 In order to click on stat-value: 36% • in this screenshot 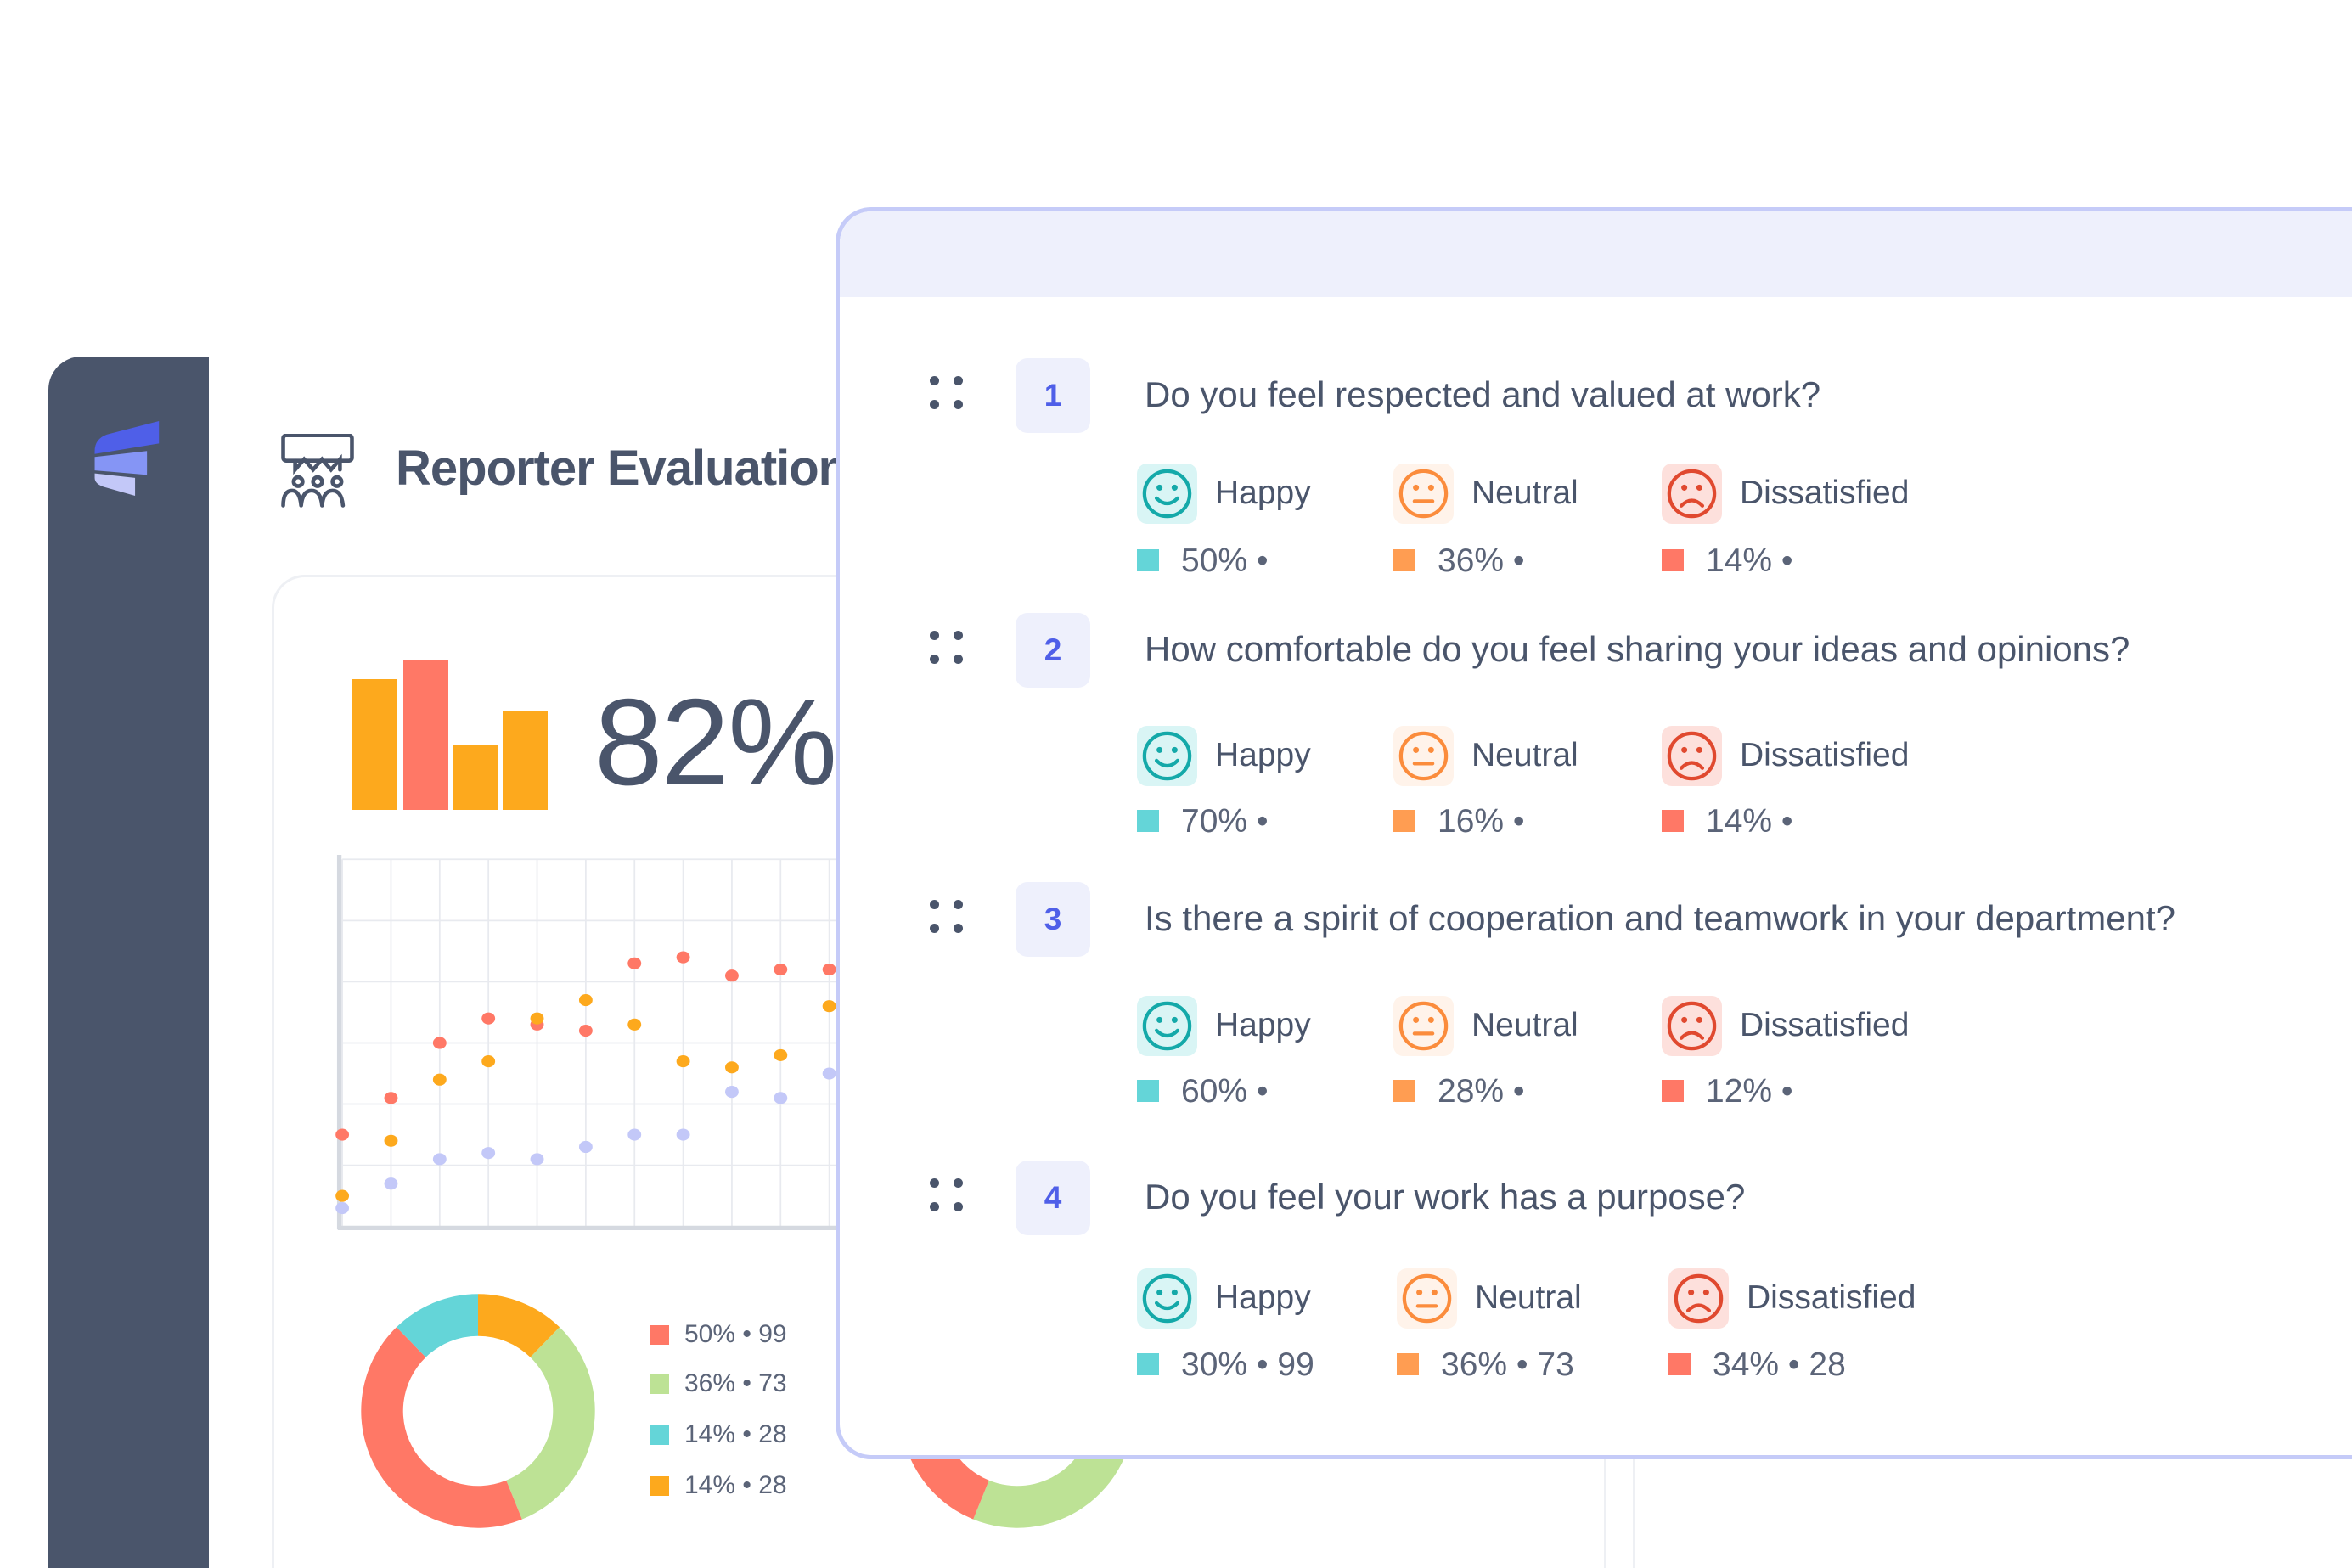, I will do `click(1481, 560)`.